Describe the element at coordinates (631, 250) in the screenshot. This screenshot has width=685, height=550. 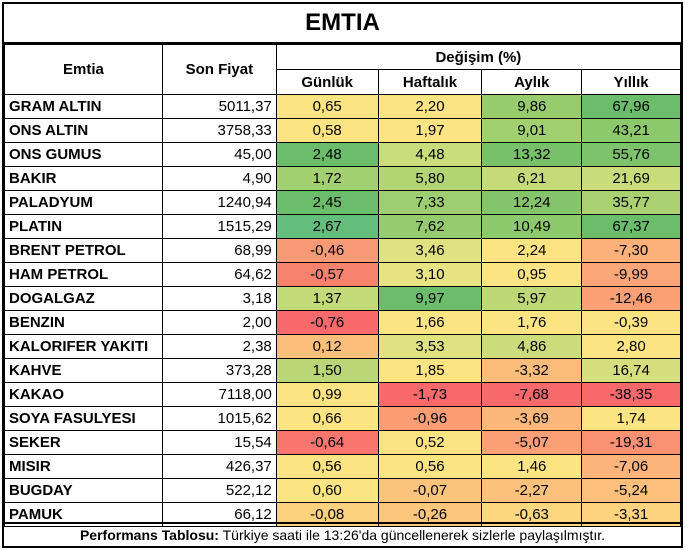
I see `yearly-change: -7,30` at that location.